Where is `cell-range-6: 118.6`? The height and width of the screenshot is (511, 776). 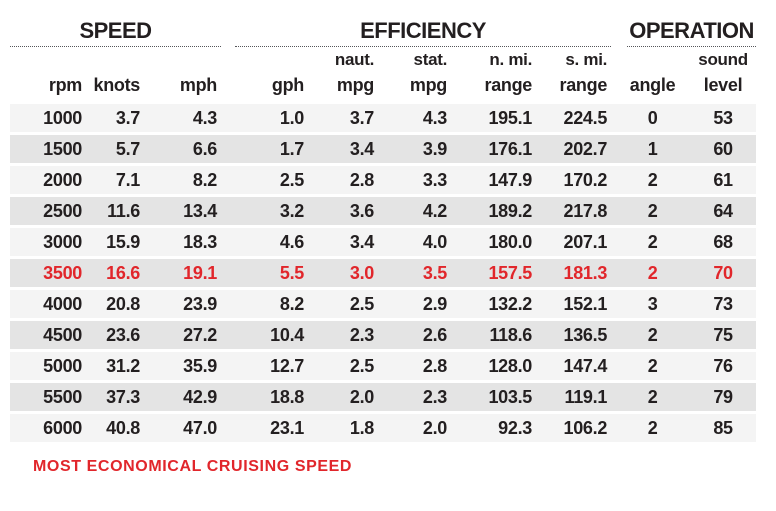
cell-range-6: 118.6 is located at coordinates (498, 335).